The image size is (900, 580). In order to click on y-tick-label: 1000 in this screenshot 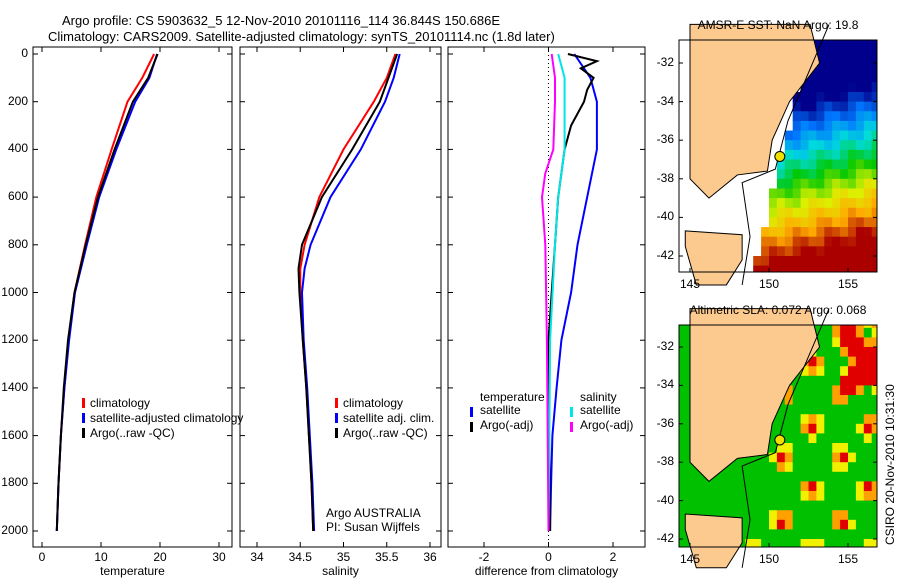, I will do `click(14, 291)`.